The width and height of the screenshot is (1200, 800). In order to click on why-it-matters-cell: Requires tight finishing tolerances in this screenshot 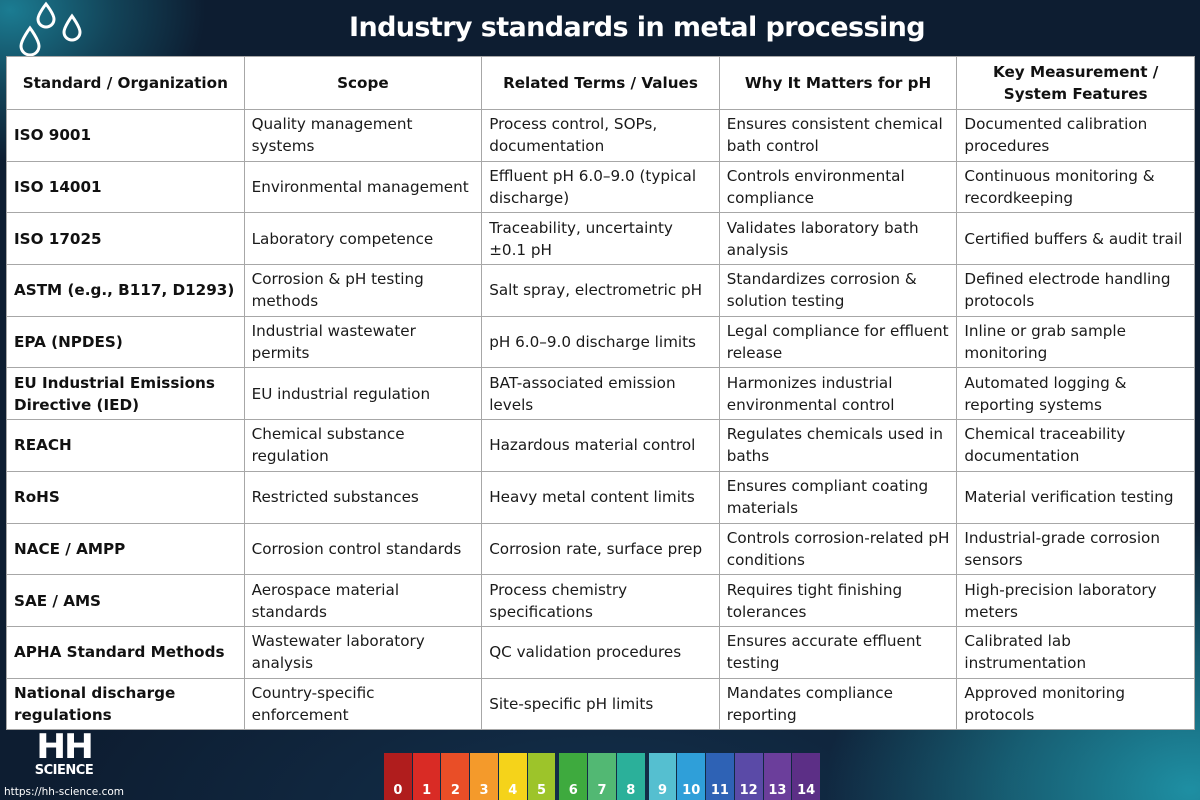, I will do `click(838, 600)`.